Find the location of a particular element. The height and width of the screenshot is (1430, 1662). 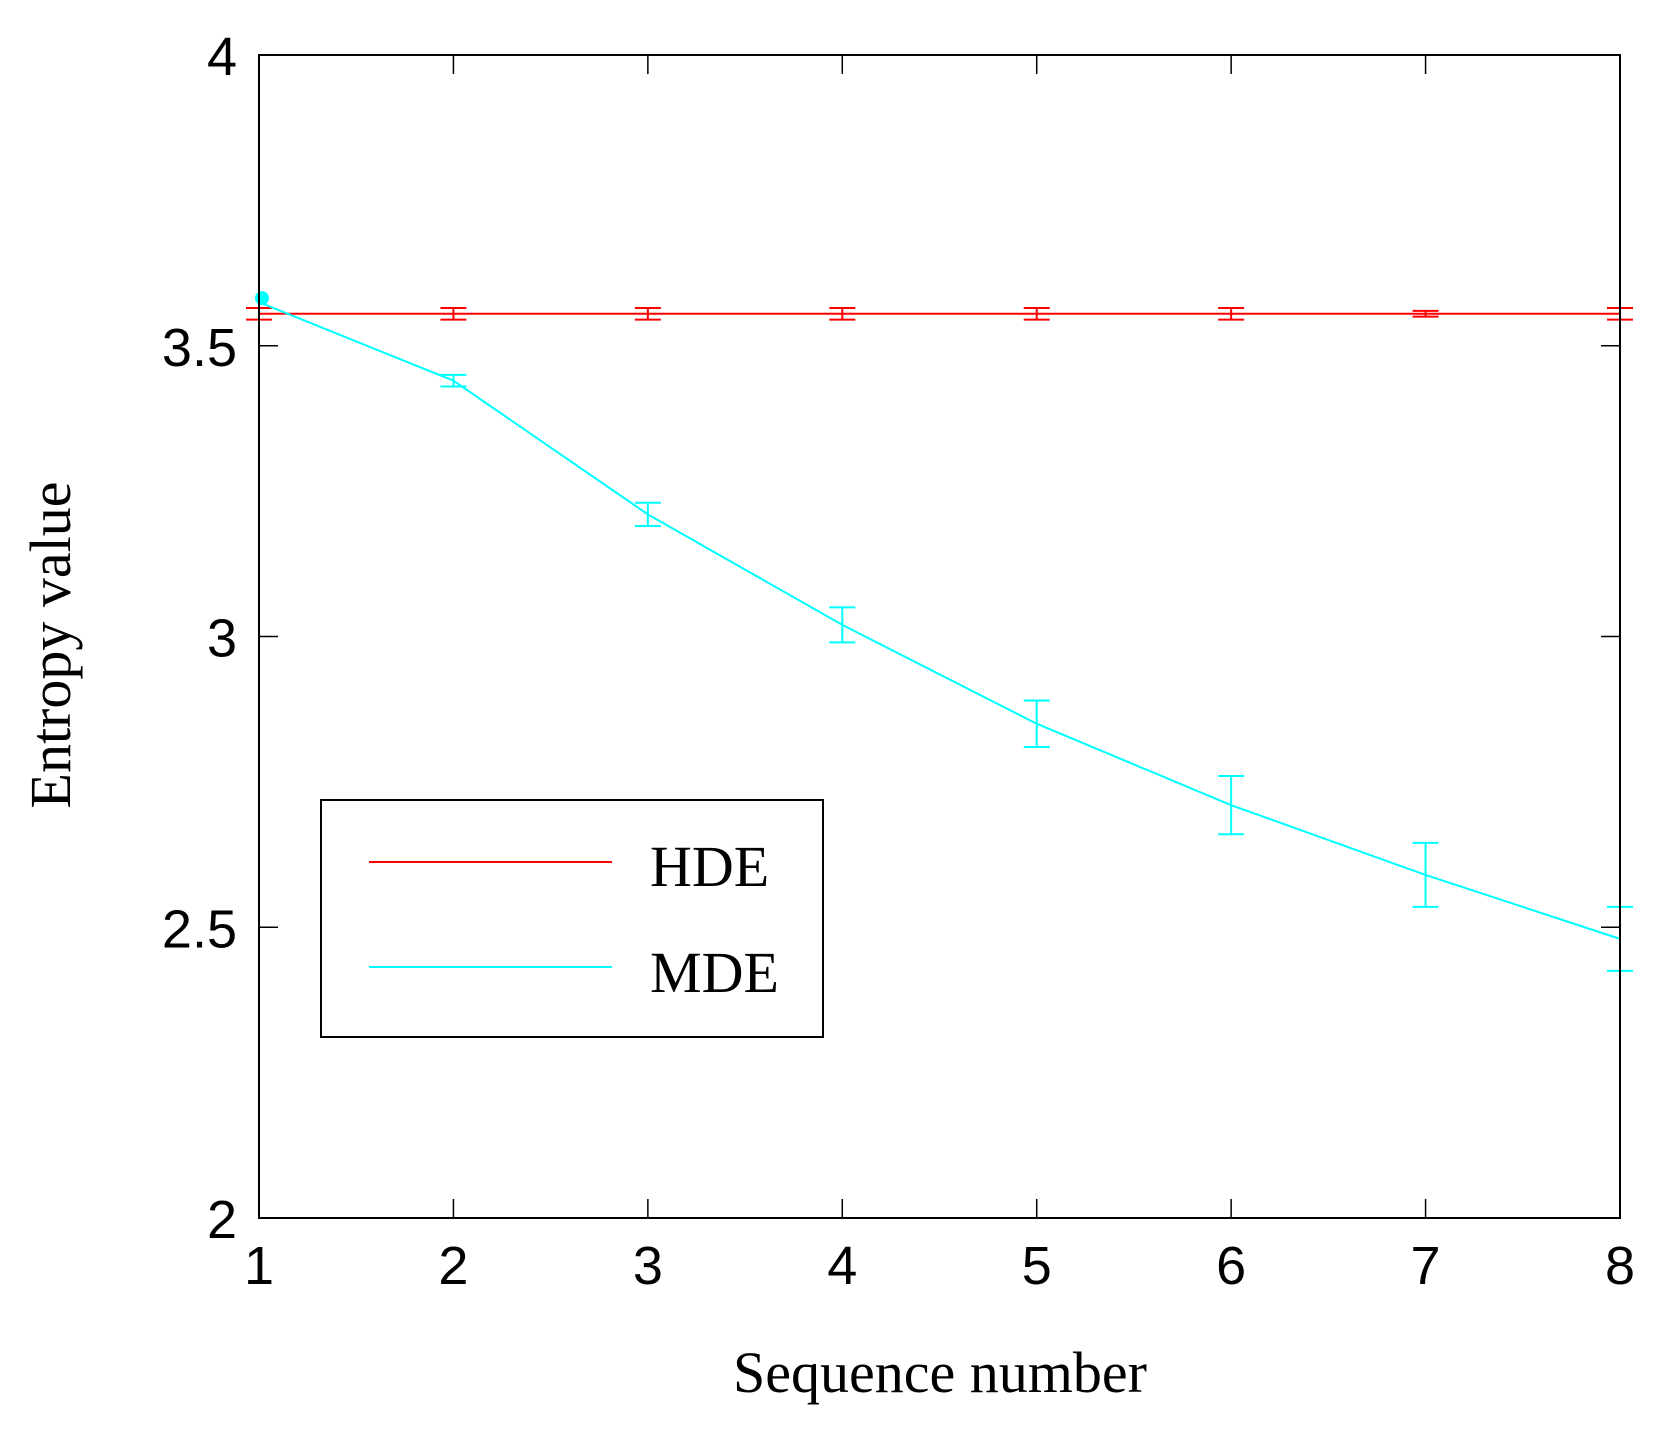

y-axis-label: Entropy value is located at coordinates (50, 645).